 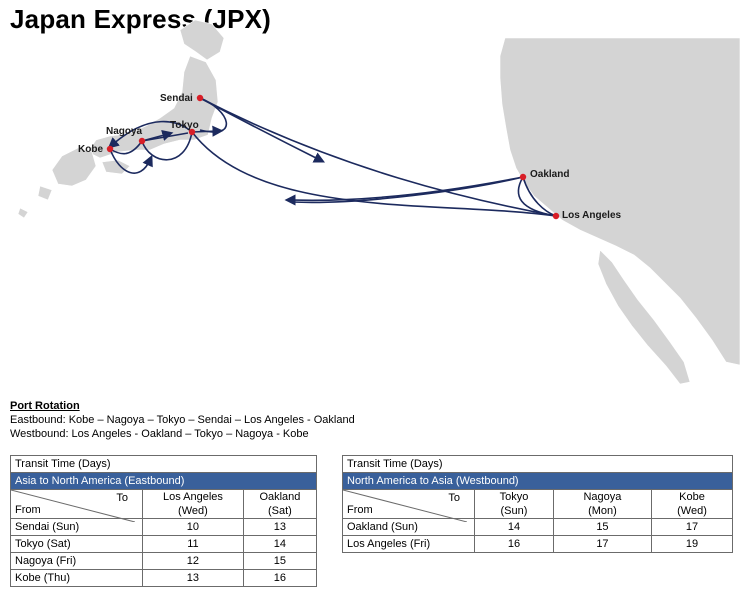 What do you see at coordinates (141, 19) in the screenshot?
I see `page-title: Japan Express (JPX)` at bounding box center [141, 19].